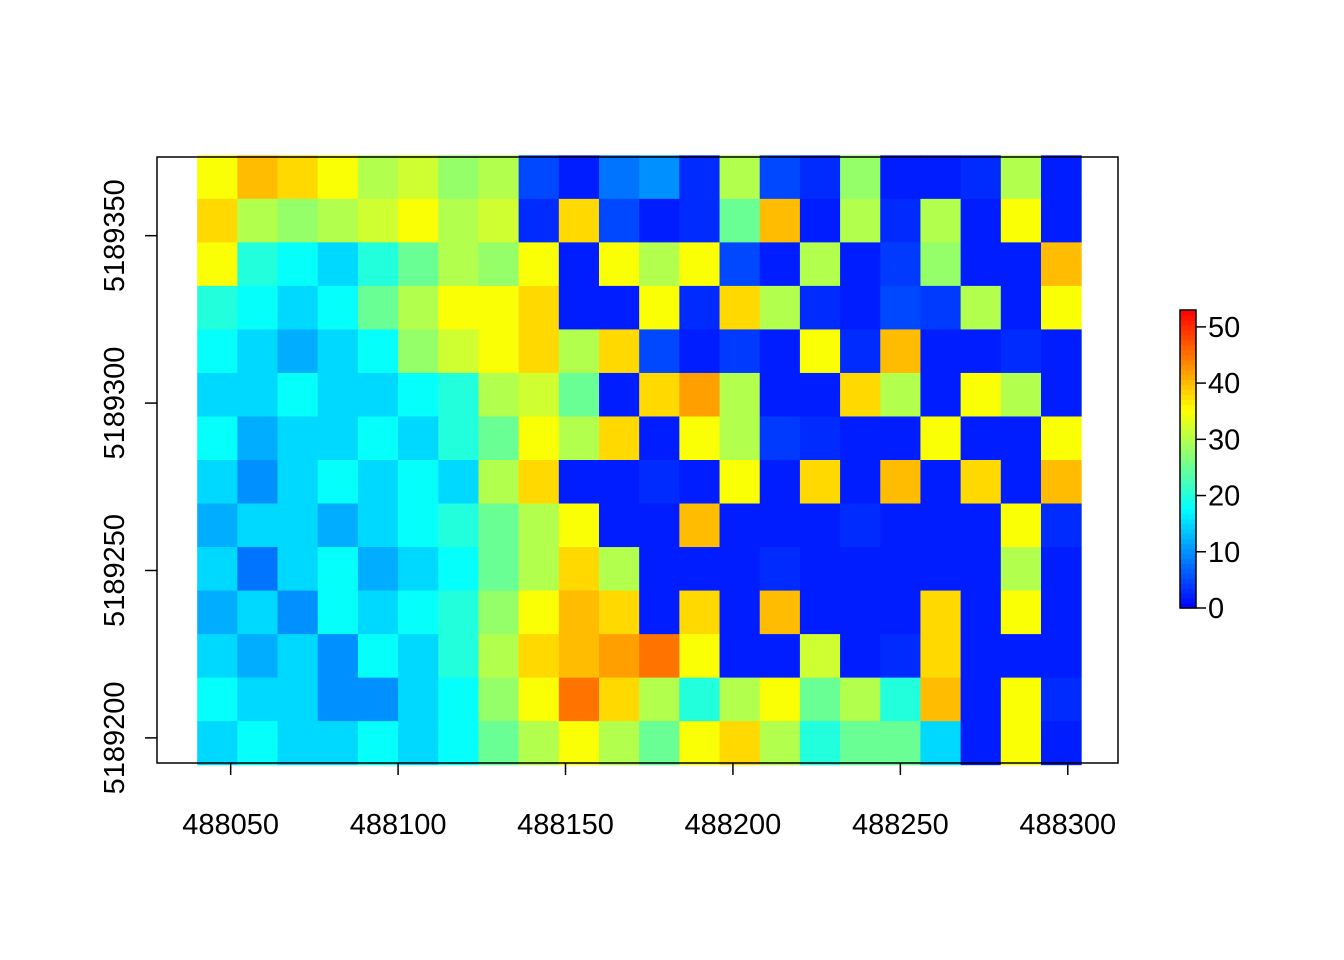 This screenshot has height=960, width=1344. Describe the element at coordinates (1224, 328) in the screenshot. I see `colorbar-tick-label: 50` at that location.